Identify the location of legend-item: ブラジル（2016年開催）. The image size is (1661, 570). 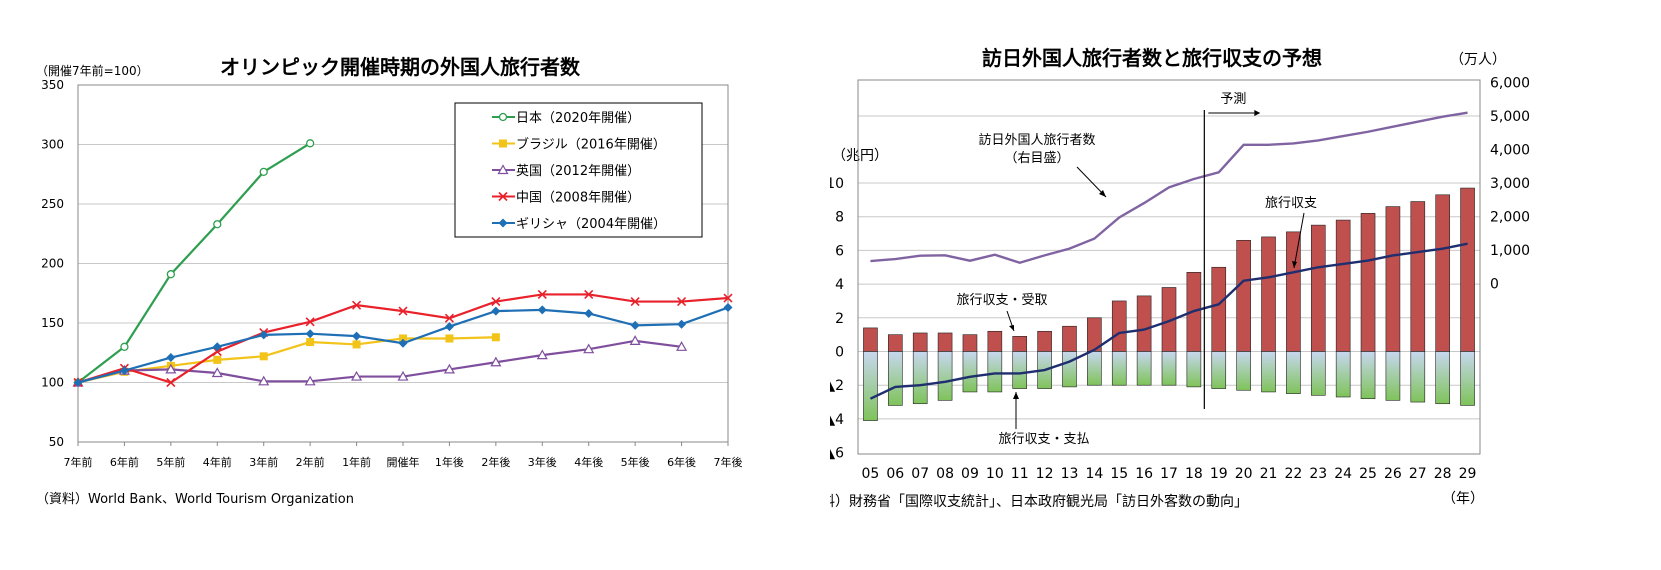
(579, 145).